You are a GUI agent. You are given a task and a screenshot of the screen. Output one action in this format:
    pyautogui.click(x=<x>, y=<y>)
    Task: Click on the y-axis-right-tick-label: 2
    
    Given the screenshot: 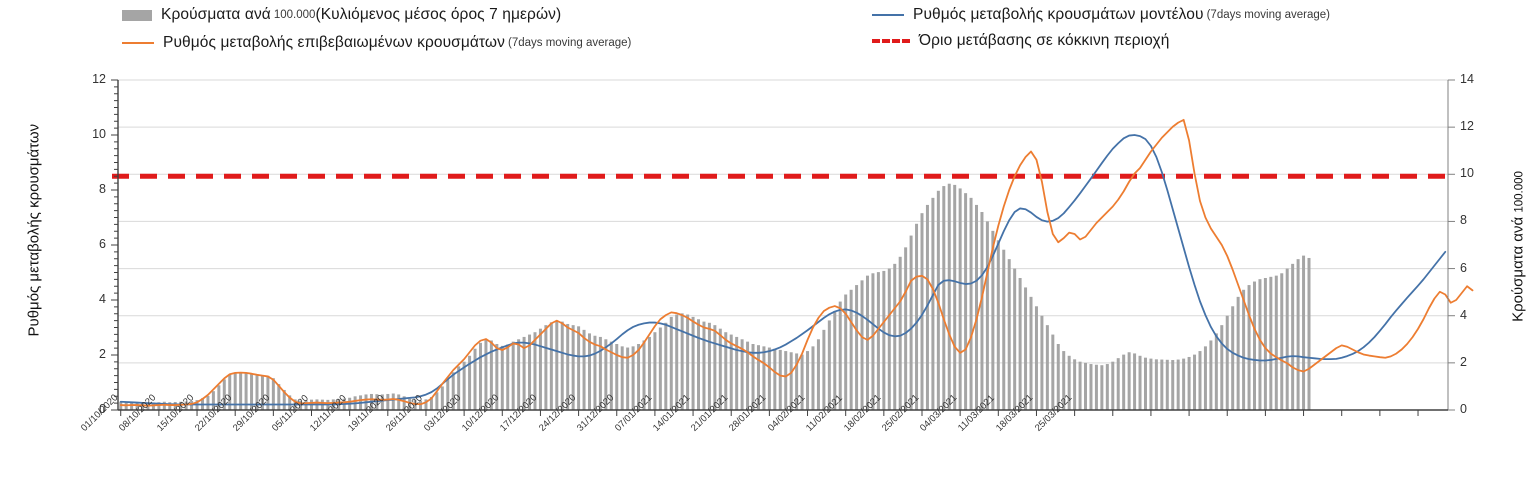 What is the action you would take?
    pyautogui.click(x=1463, y=361)
    